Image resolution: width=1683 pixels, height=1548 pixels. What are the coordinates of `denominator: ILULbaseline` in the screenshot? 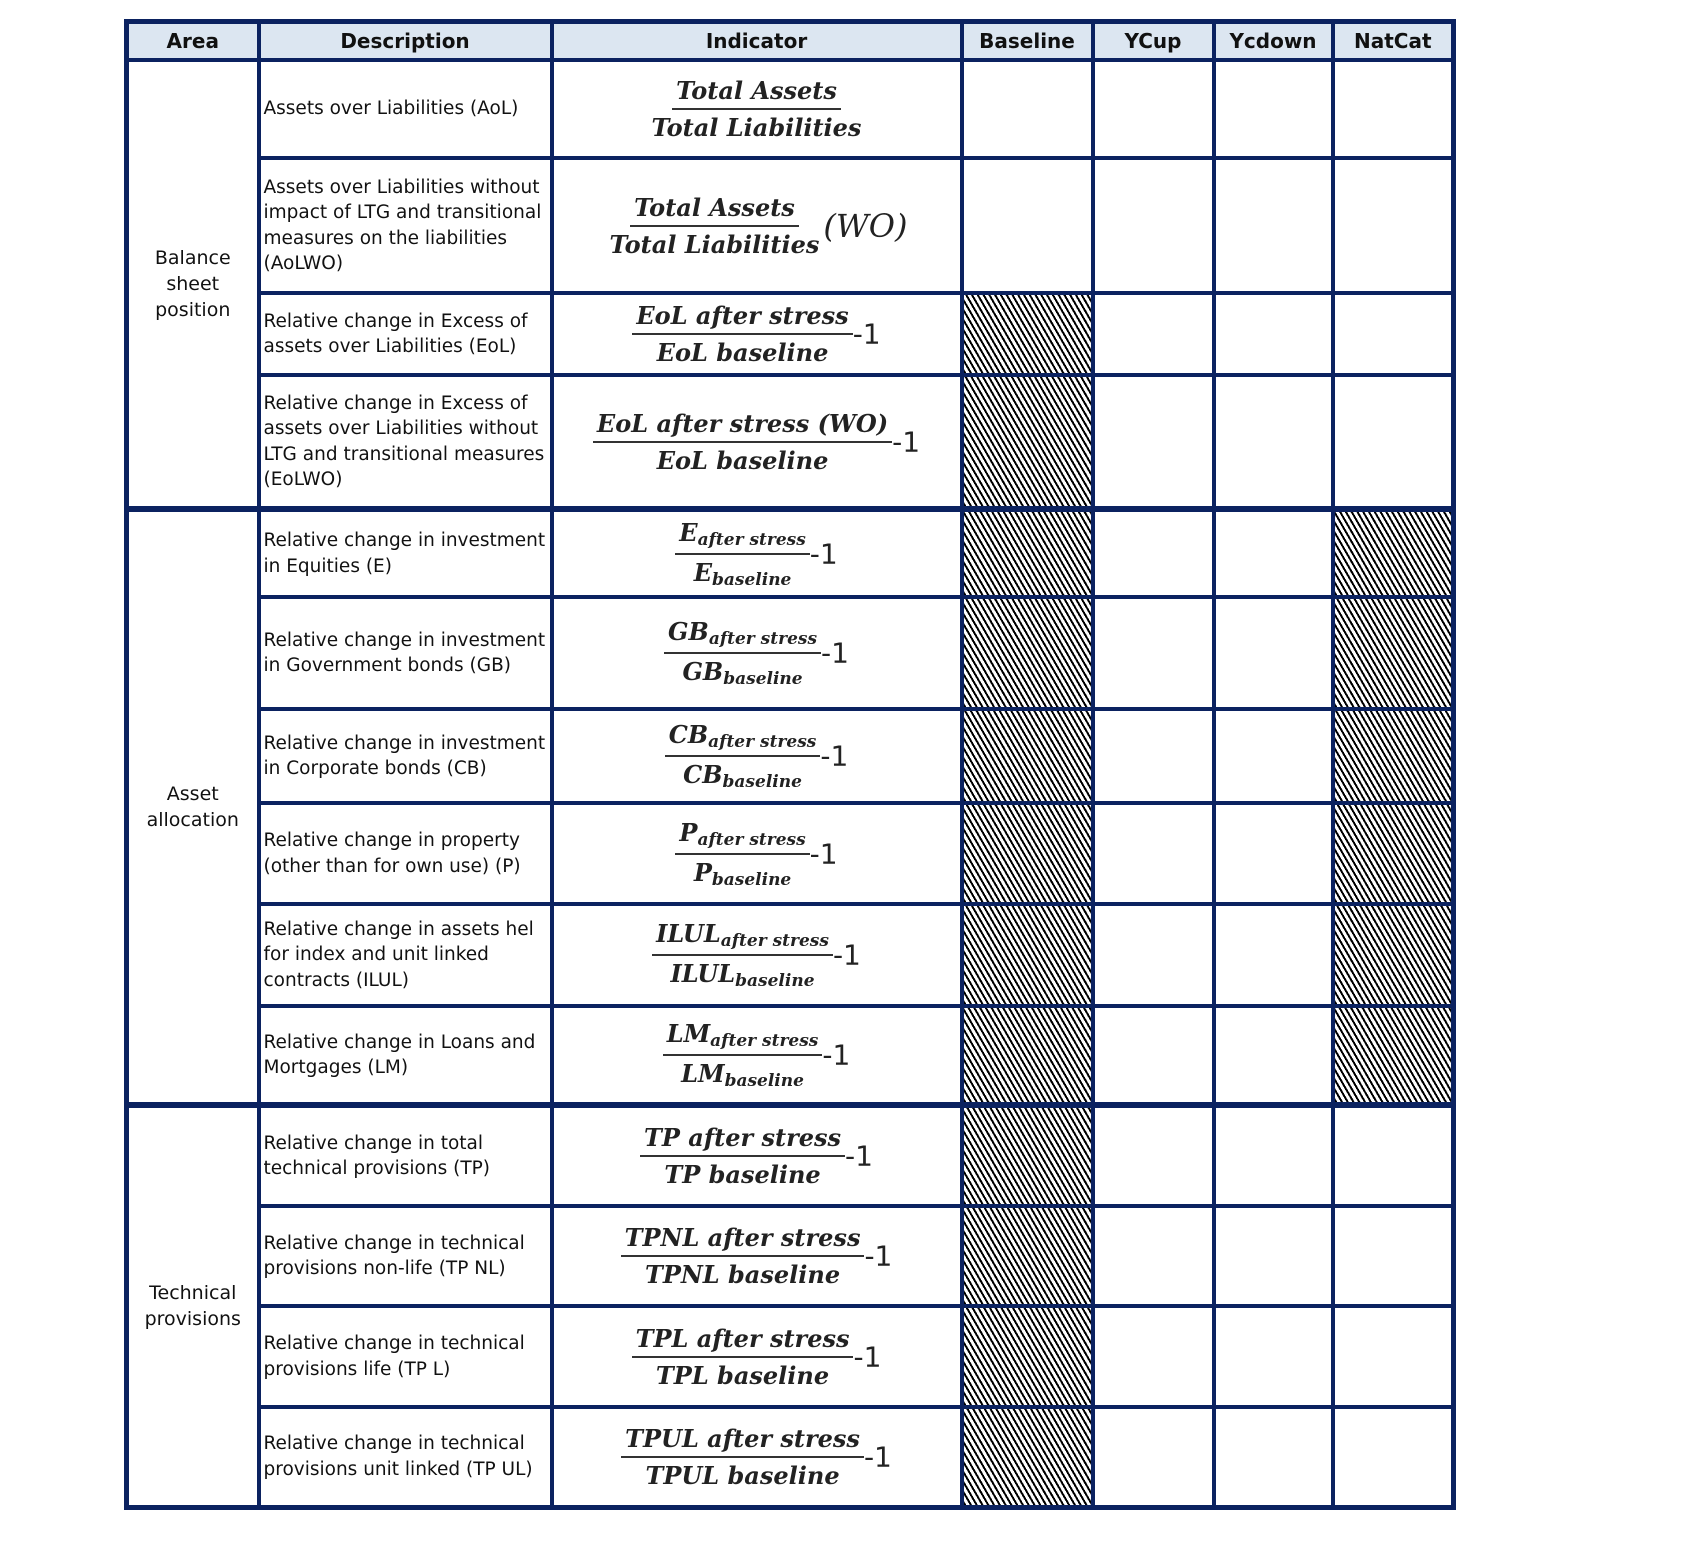 It's located at (742, 975).